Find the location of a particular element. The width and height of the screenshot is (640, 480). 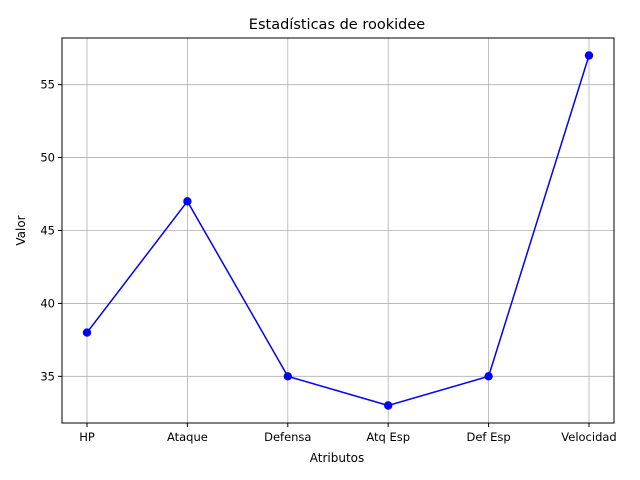

x-tick-label: Velocidad is located at coordinates (588, 437).